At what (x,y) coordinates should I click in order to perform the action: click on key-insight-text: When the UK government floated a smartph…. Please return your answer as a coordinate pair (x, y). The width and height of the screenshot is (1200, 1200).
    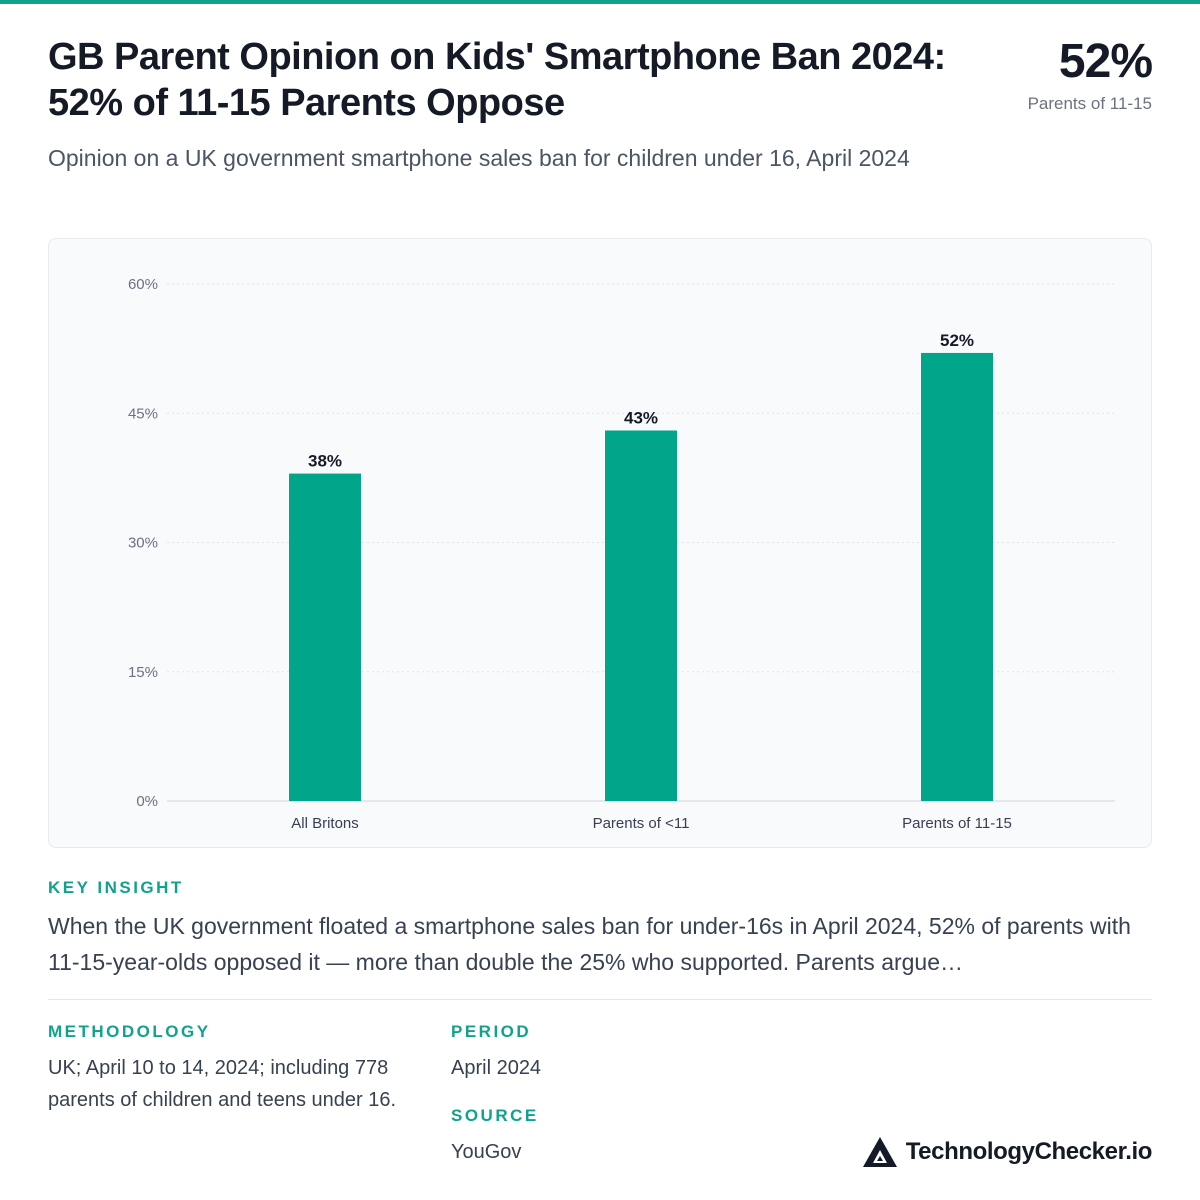
    Looking at the image, I should click on (589, 944).